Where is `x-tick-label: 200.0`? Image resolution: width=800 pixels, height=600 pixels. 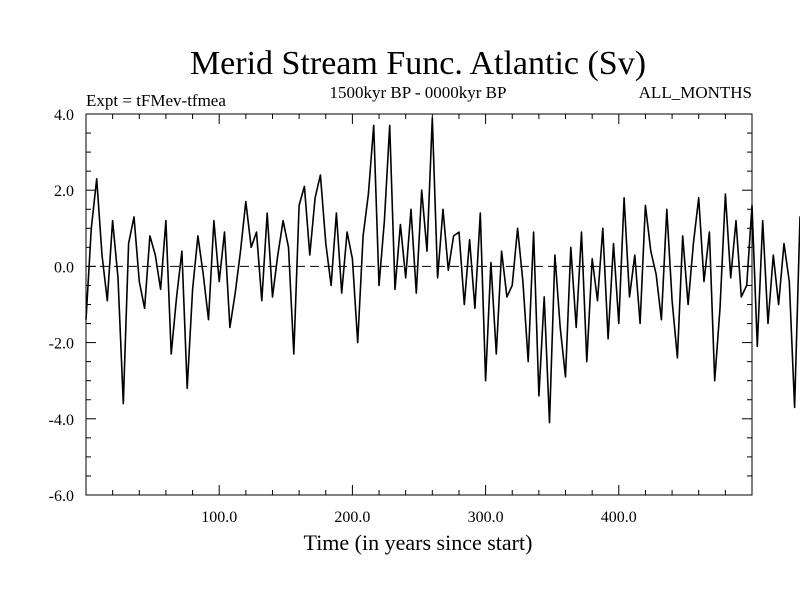
x-tick-label: 200.0 is located at coordinates (352, 517).